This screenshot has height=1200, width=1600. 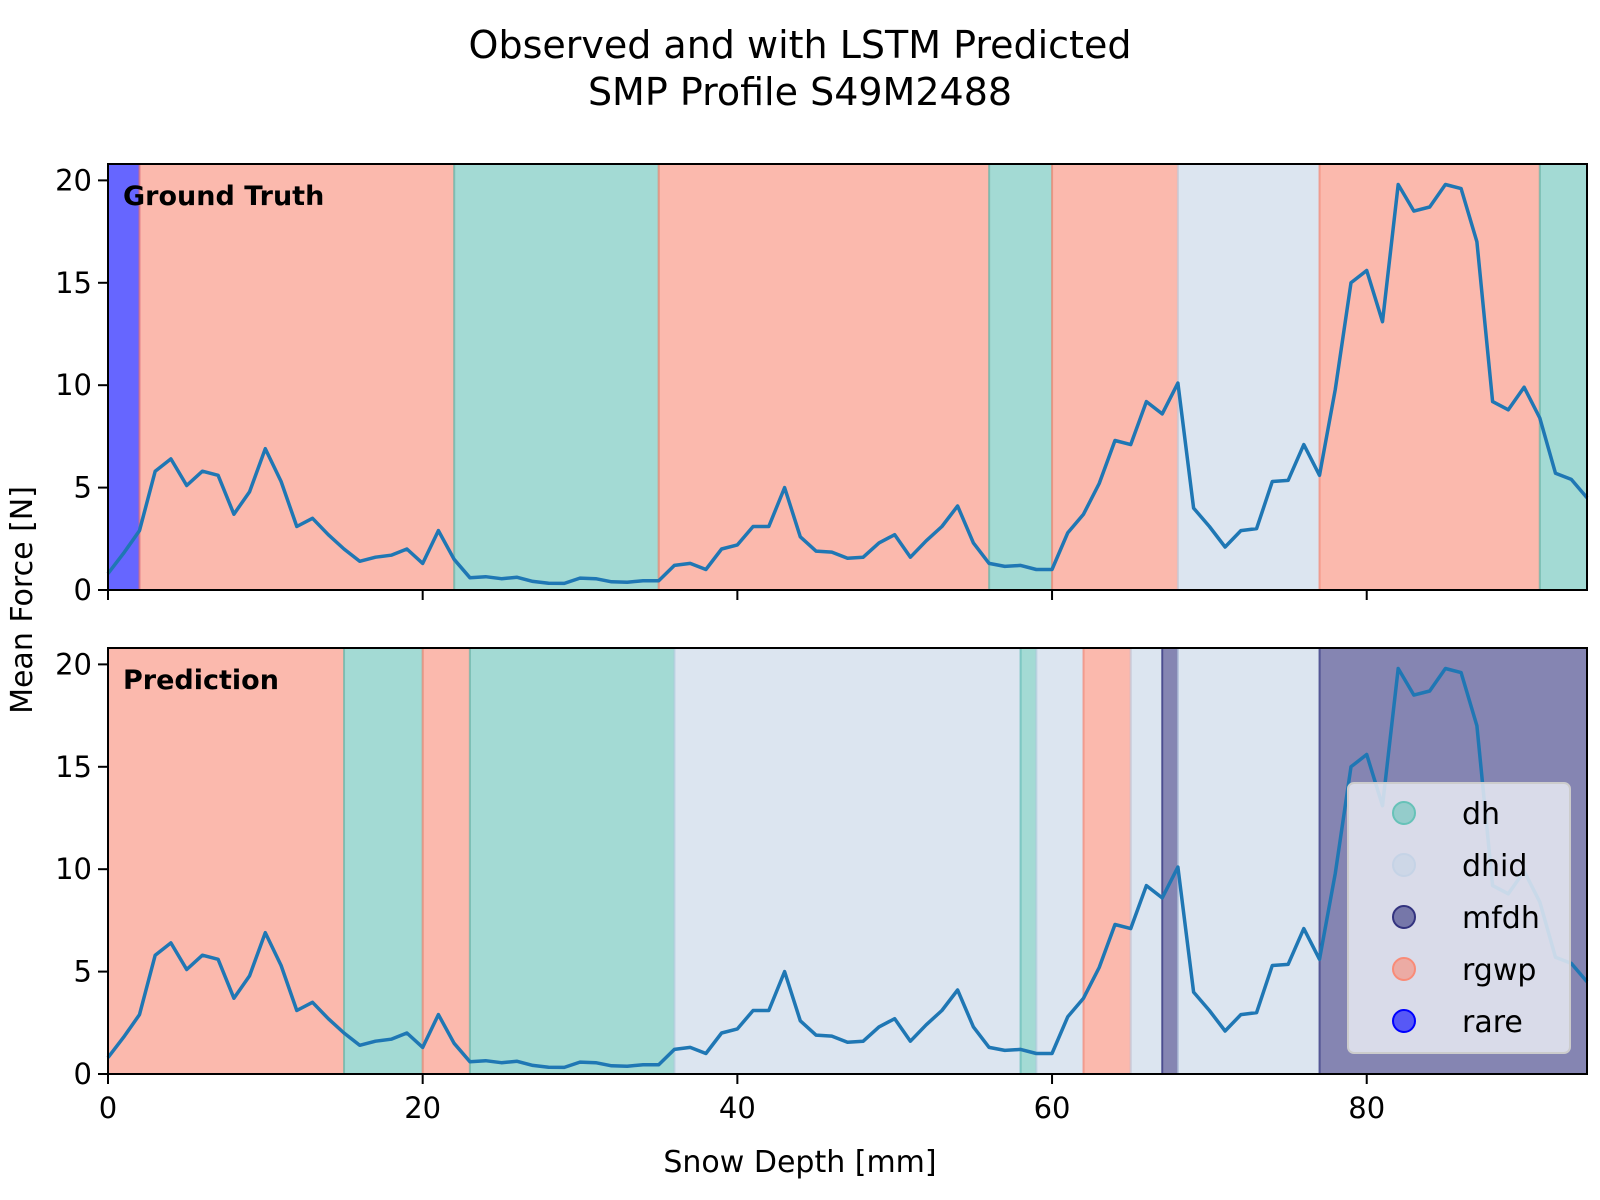 What do you see at coordinates (799, 1162) in the screenshot?
I see `x-axis-label: Snow Depth [mm]` at bounding box center [799, 1162].